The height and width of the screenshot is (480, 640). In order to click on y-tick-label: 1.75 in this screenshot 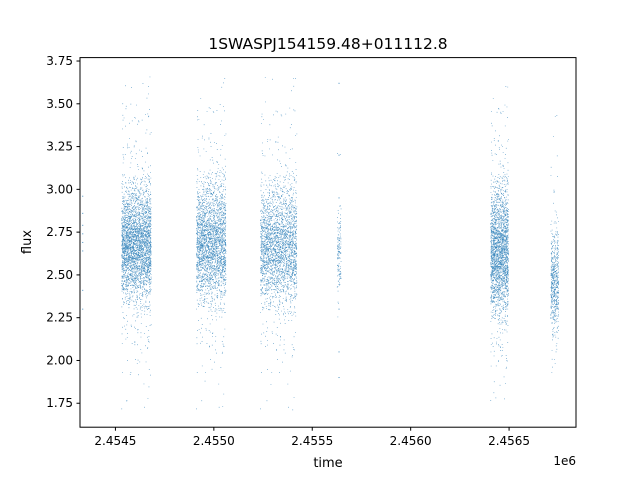, I will do `click(59, 403)`.